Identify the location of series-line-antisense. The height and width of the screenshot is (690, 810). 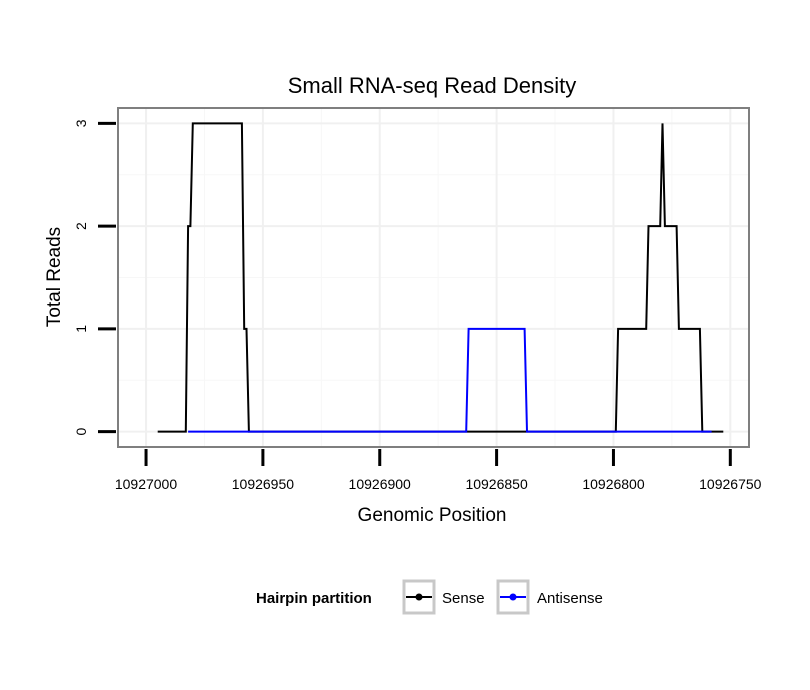
(450, 380).